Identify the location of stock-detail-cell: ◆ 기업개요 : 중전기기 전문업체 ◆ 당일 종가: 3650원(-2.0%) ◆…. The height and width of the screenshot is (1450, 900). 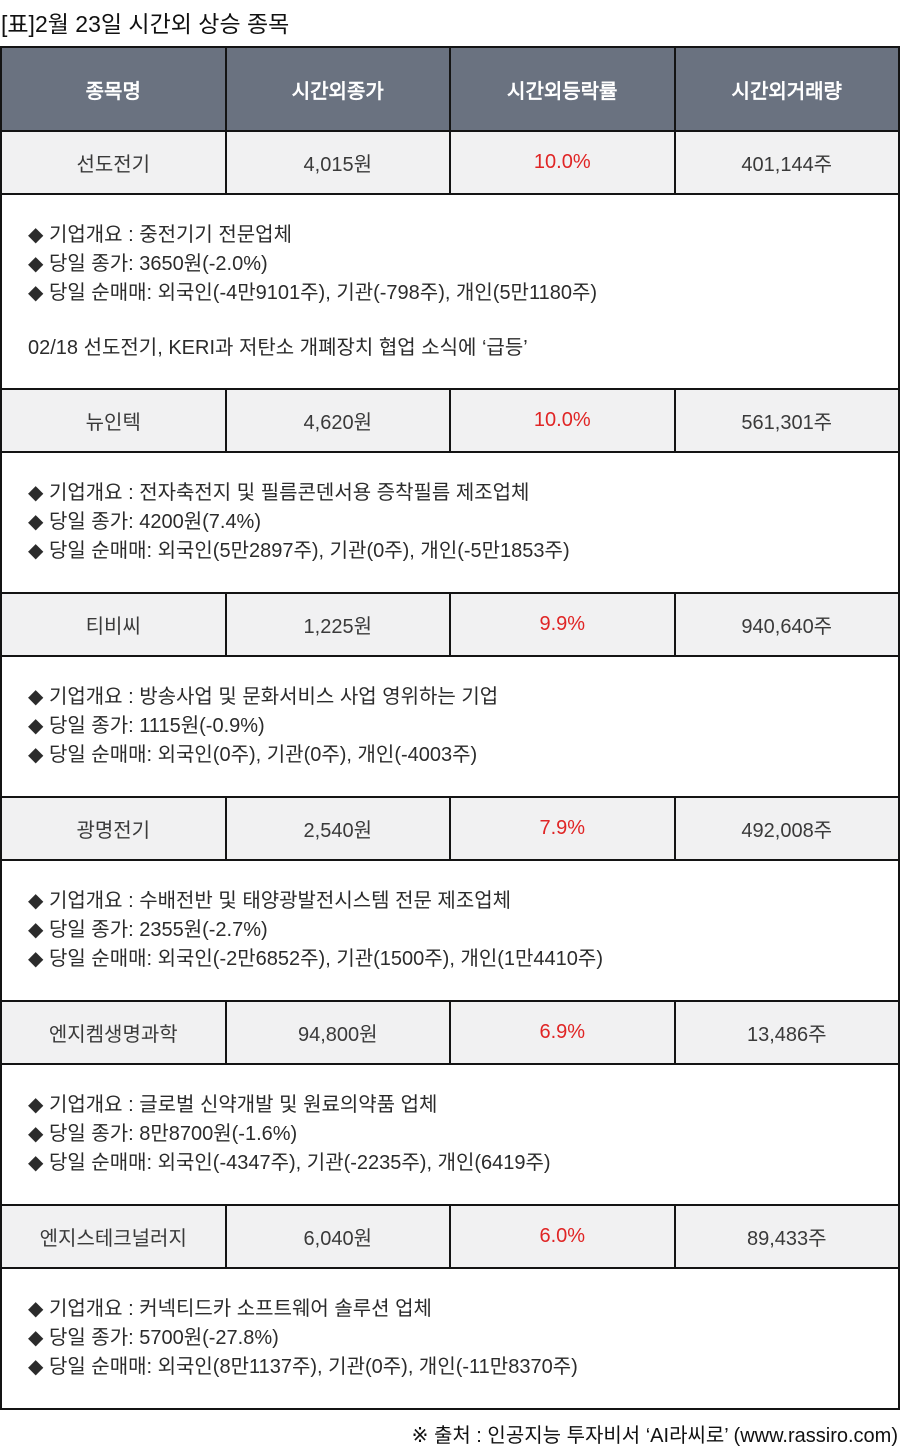
(450, 291).